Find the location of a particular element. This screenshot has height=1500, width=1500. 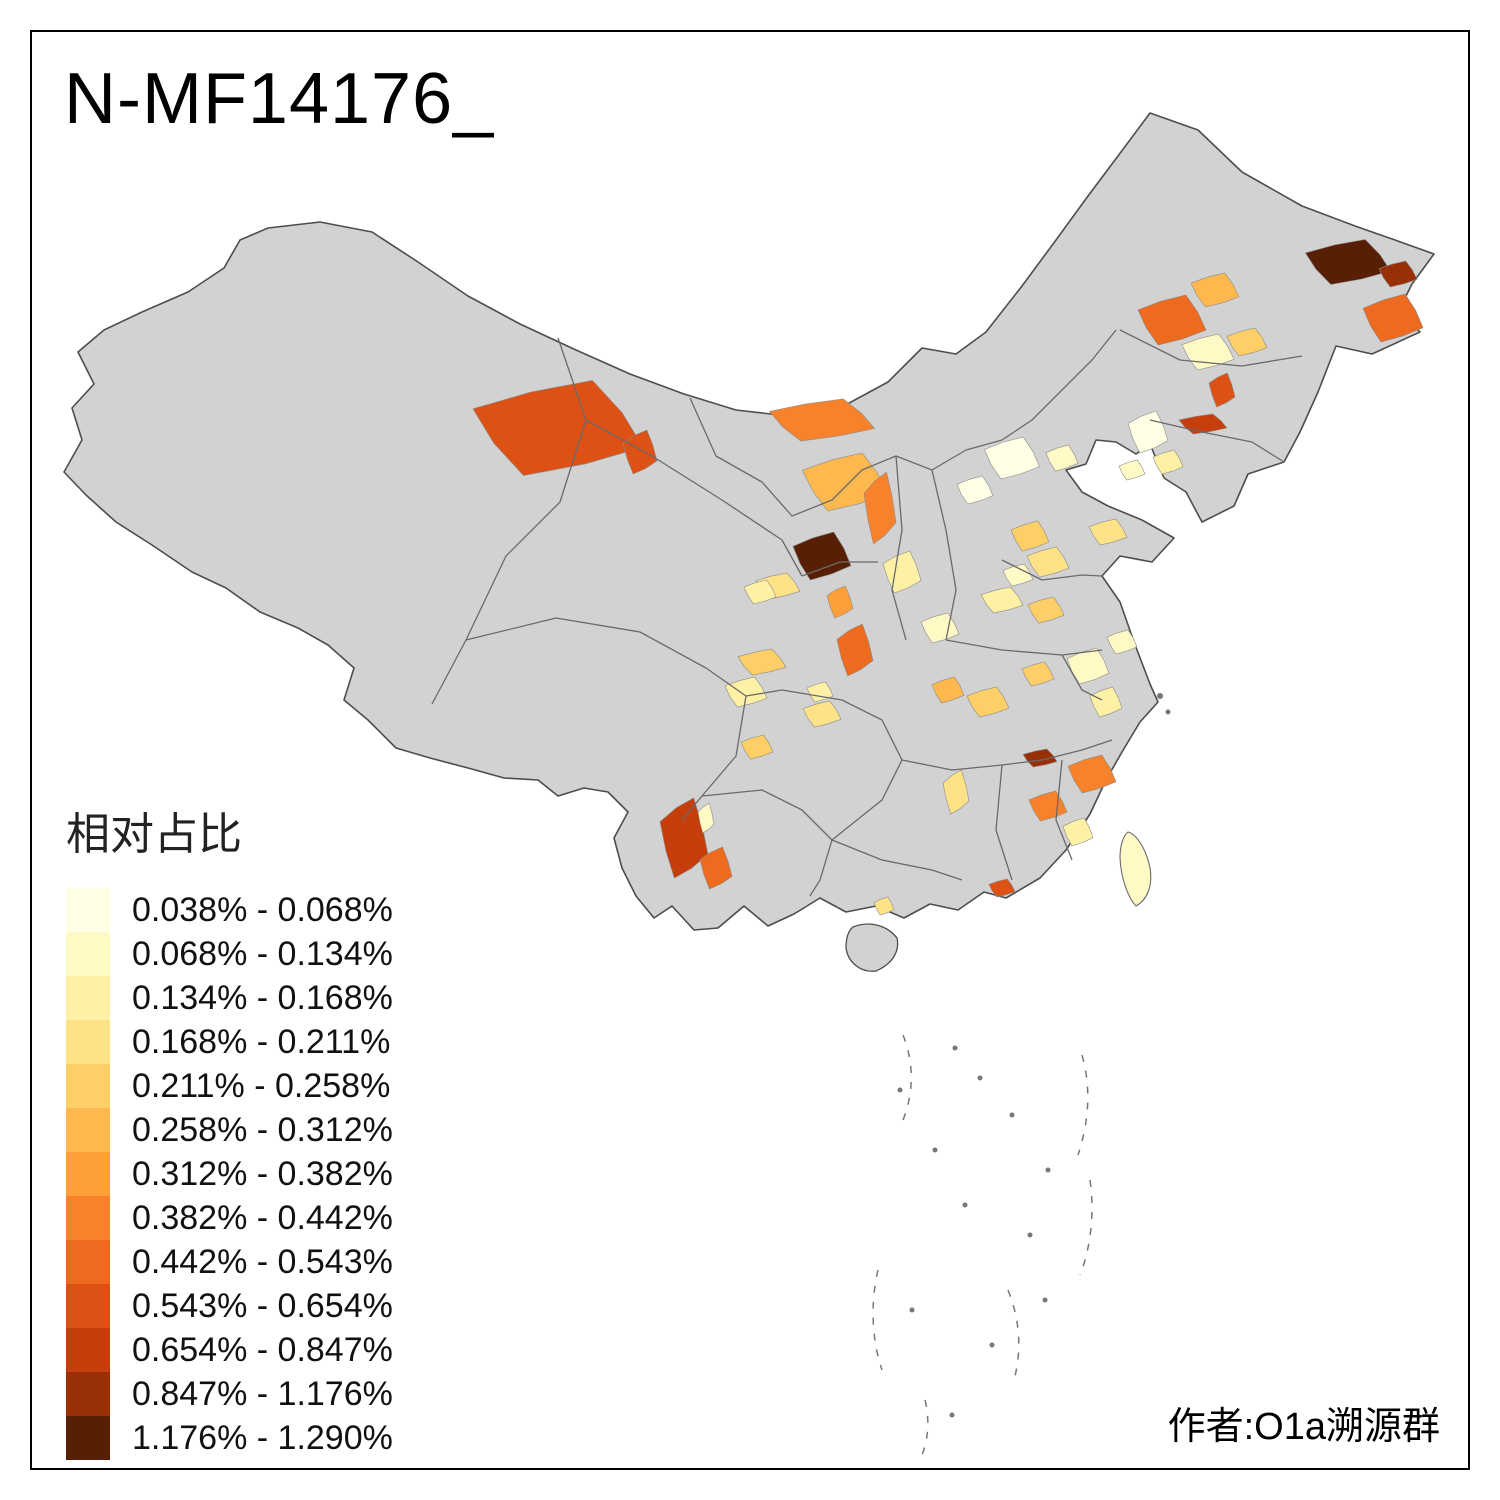

legend-row-1: 0.068% - 0.134% is located at coordinates (229, 954).